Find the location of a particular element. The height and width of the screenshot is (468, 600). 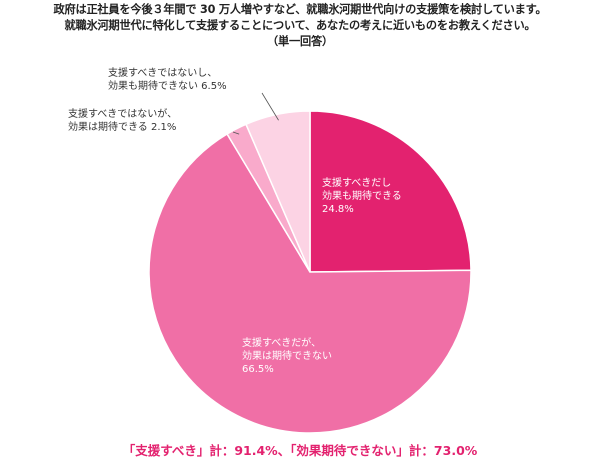

slice-label-line: 支援すべきではないし、 is located at coordinates (163, 73).